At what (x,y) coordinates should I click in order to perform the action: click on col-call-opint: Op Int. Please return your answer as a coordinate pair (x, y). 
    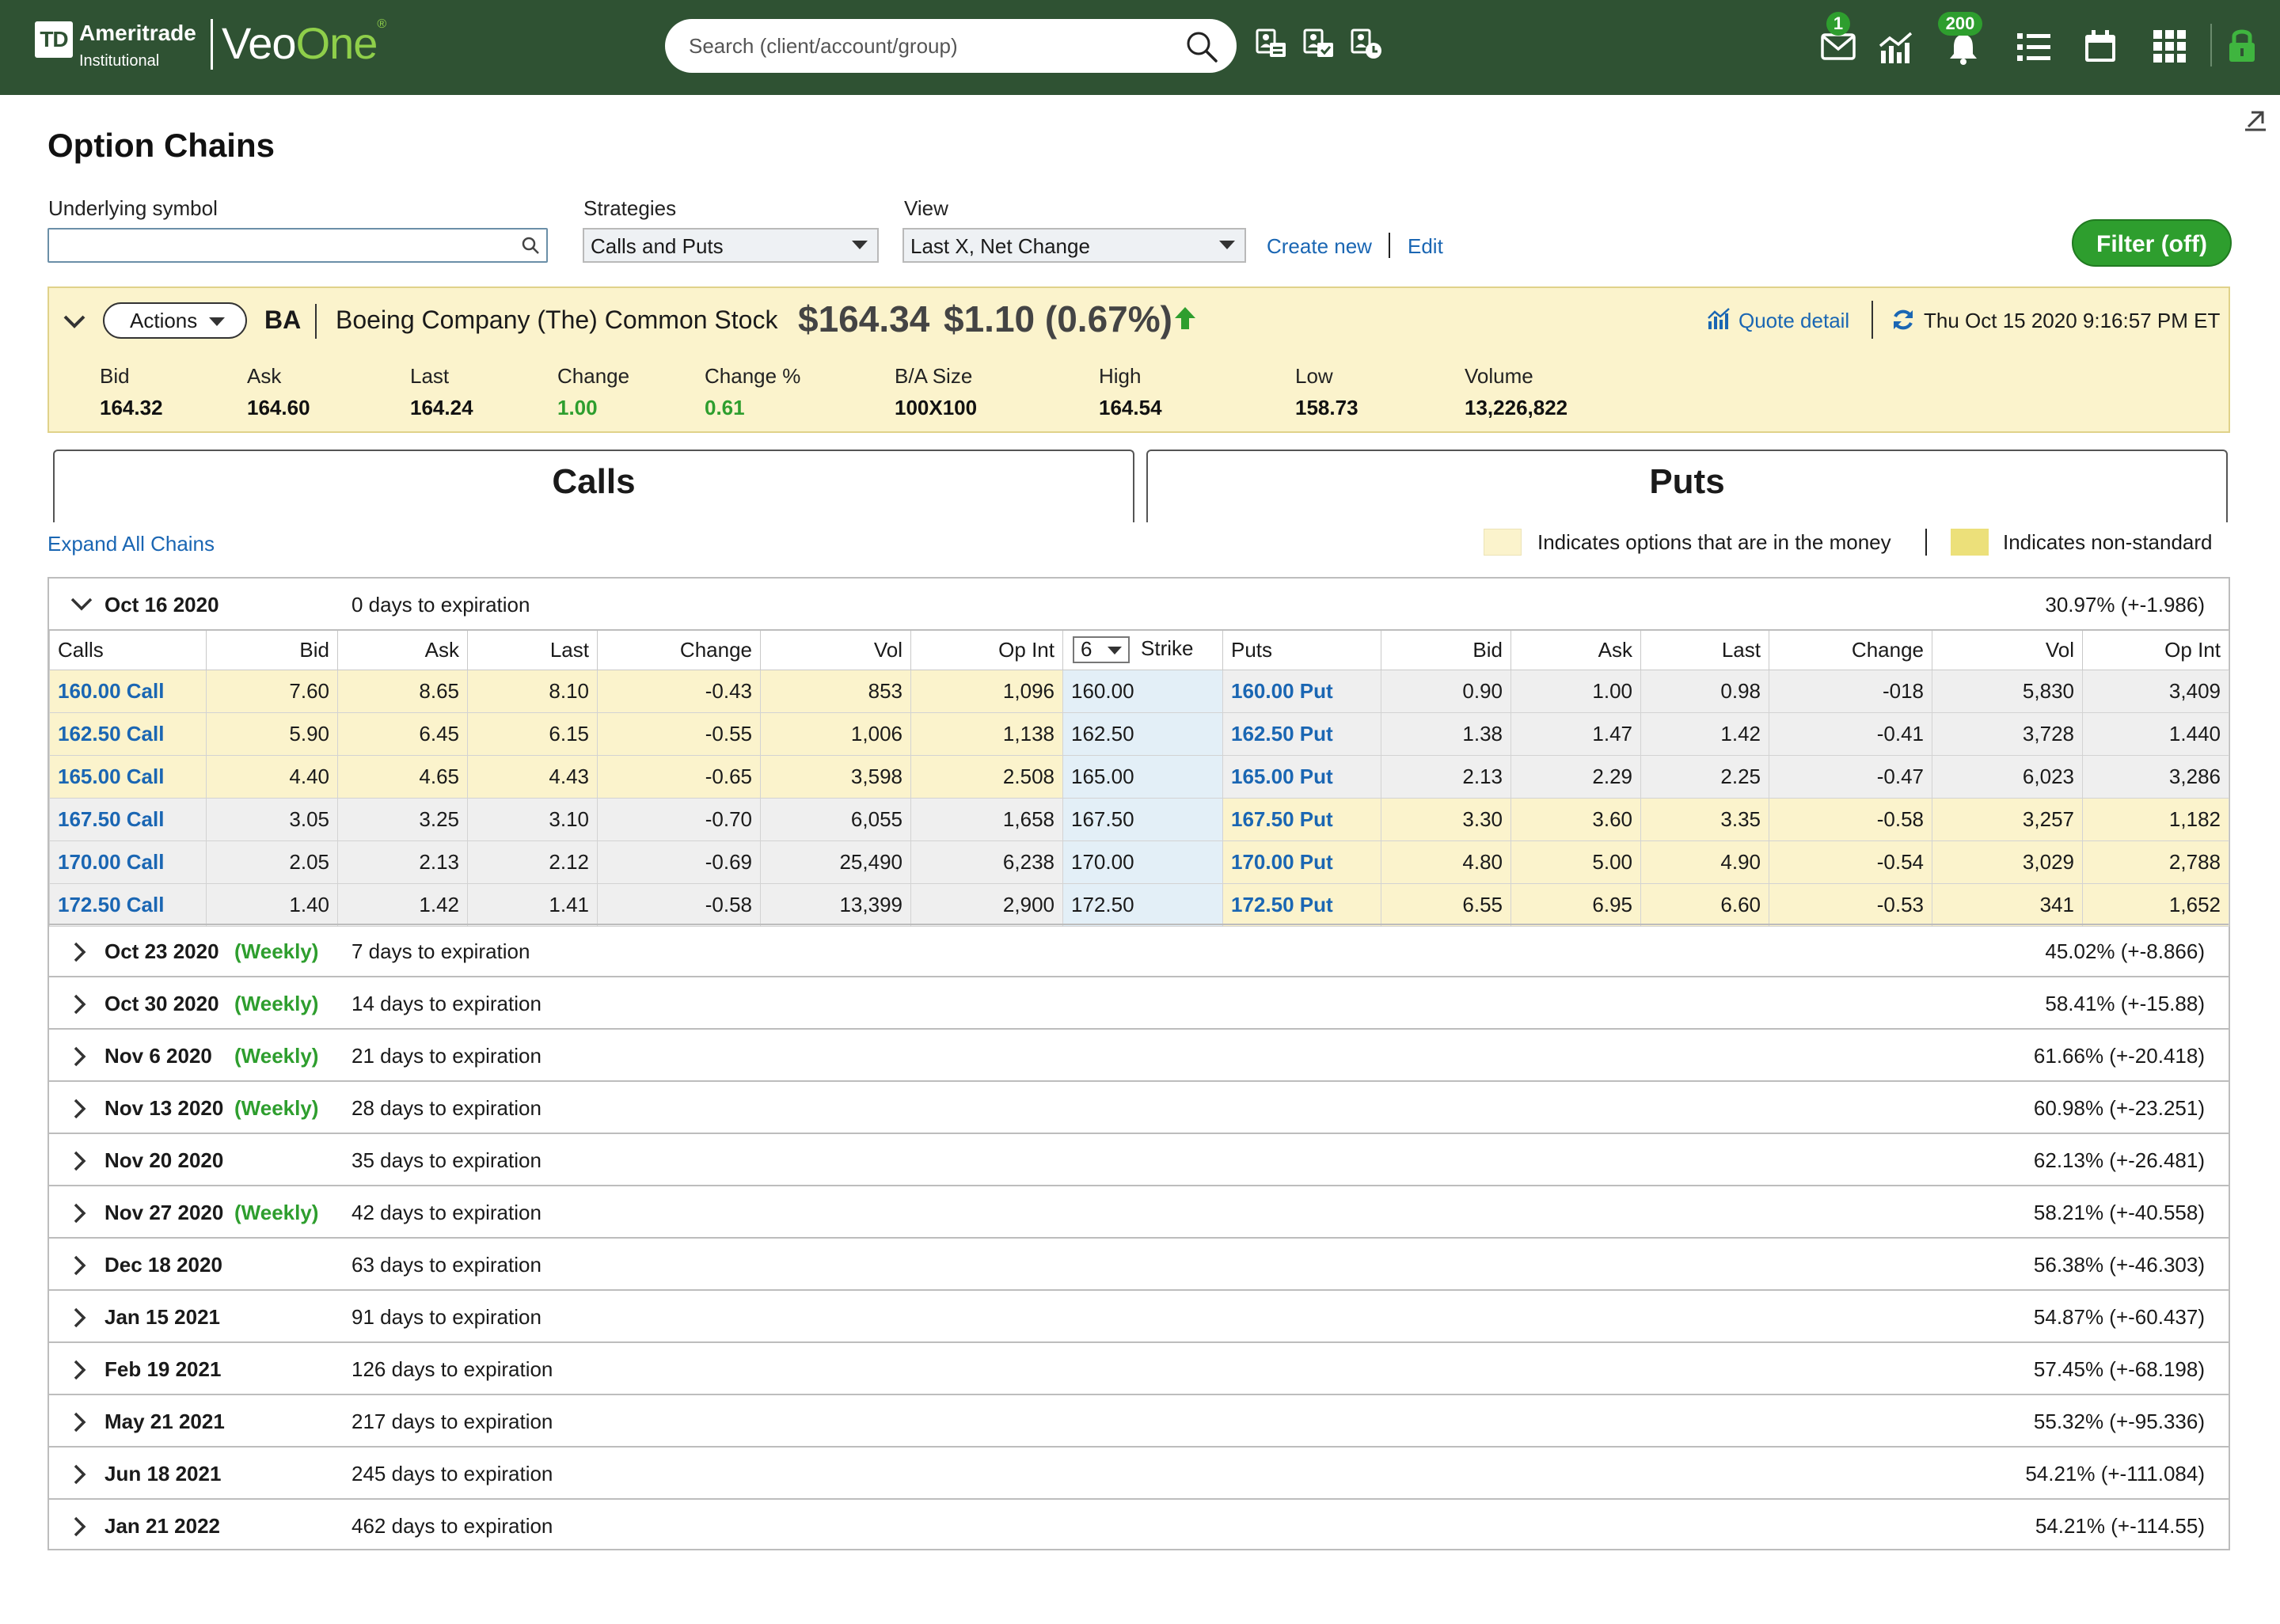
    Looking at the image, I should click on (986, 649).